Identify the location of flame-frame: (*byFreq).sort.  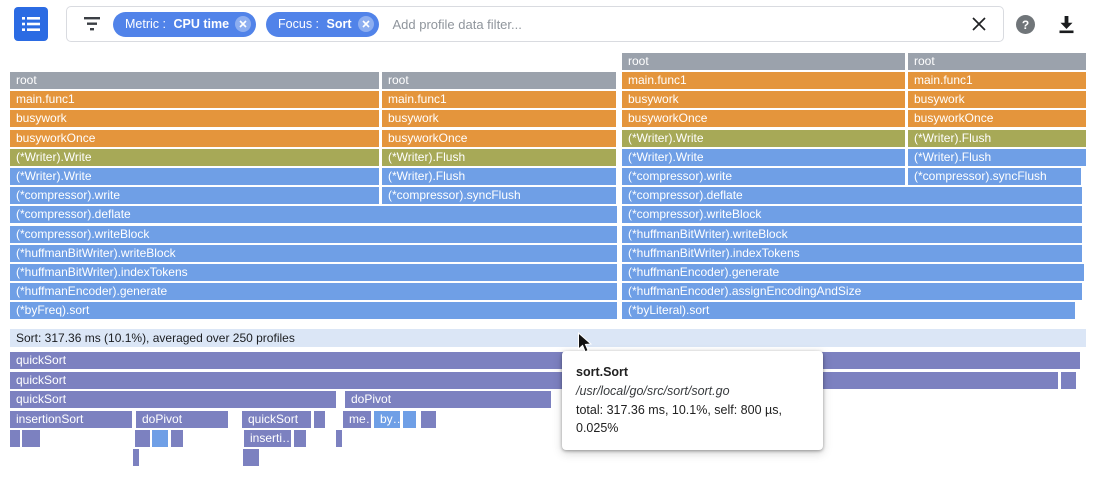
(313, 310).